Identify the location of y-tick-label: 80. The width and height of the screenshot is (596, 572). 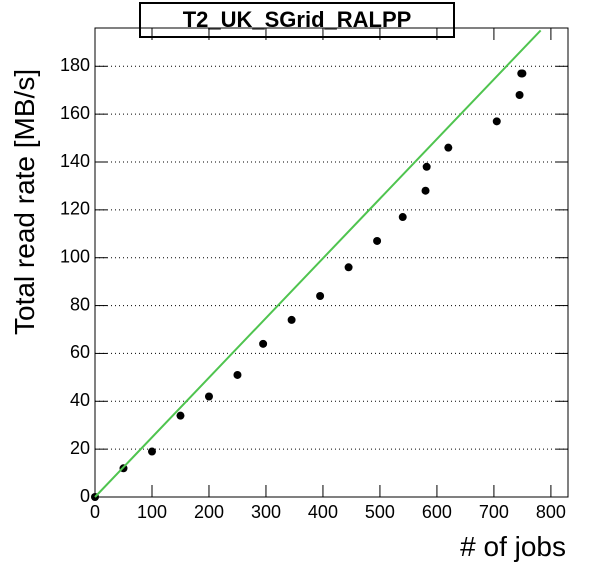
(80, 304).